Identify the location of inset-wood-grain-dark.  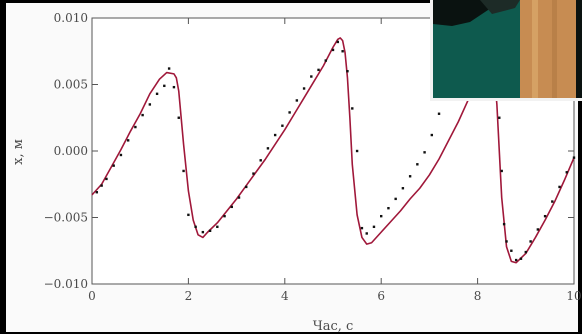
(554, 49).